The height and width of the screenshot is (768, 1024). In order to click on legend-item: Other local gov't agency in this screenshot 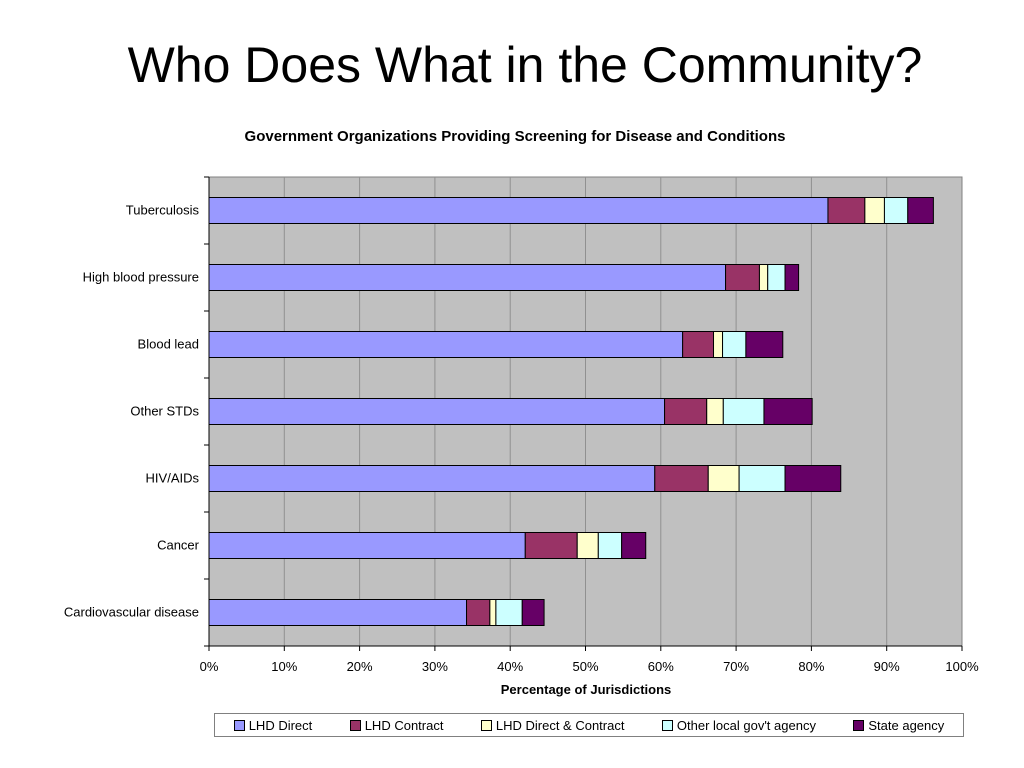, I will do `click(738, 725)`.